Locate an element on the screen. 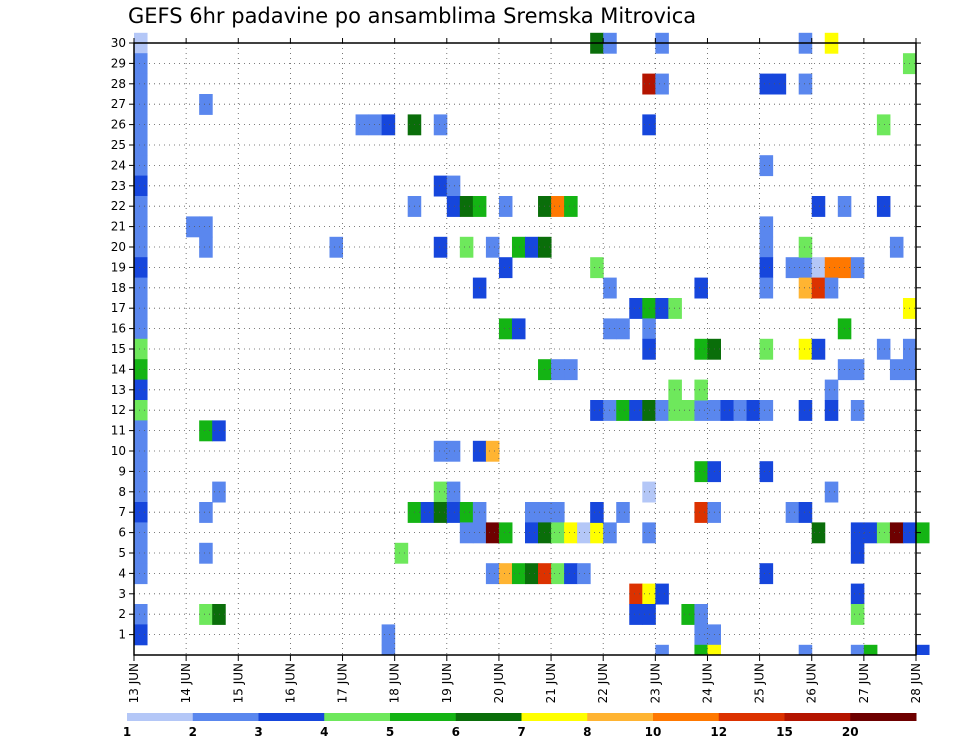 The image size is (960, 742). x-tick-label: 16 JUN is located at coordinates (290, 683).